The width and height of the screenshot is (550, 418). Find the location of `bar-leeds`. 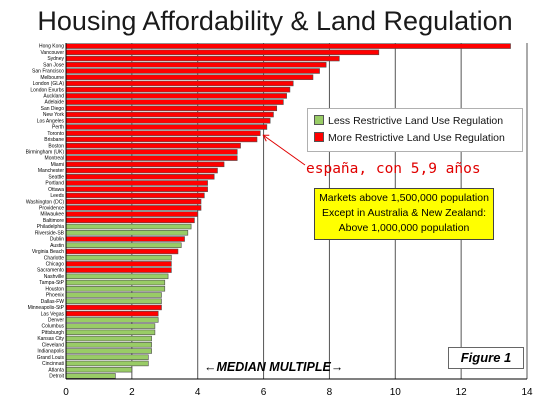

bar-leeds is located at coordinates (135, 195).